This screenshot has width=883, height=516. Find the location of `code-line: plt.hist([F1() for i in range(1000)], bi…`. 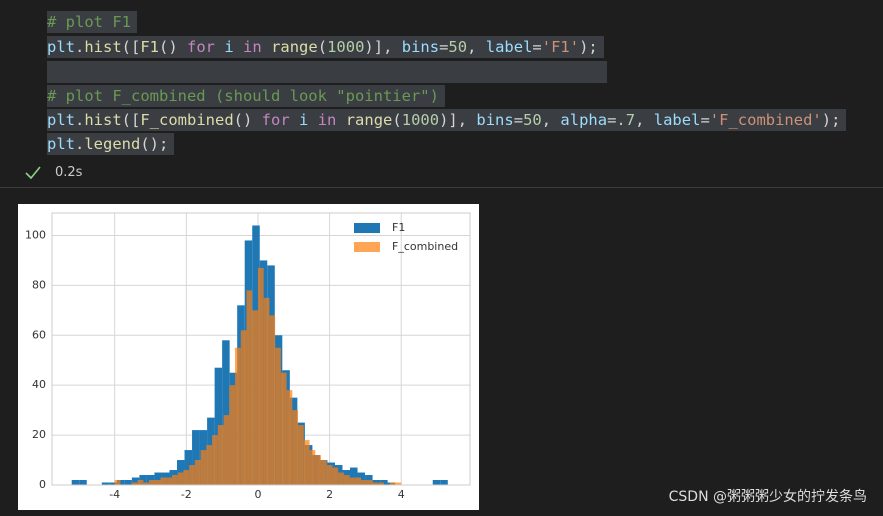

code-line: plt.hist([F1() for i in range(1000)], bi… is located at coordinates (325, 47).